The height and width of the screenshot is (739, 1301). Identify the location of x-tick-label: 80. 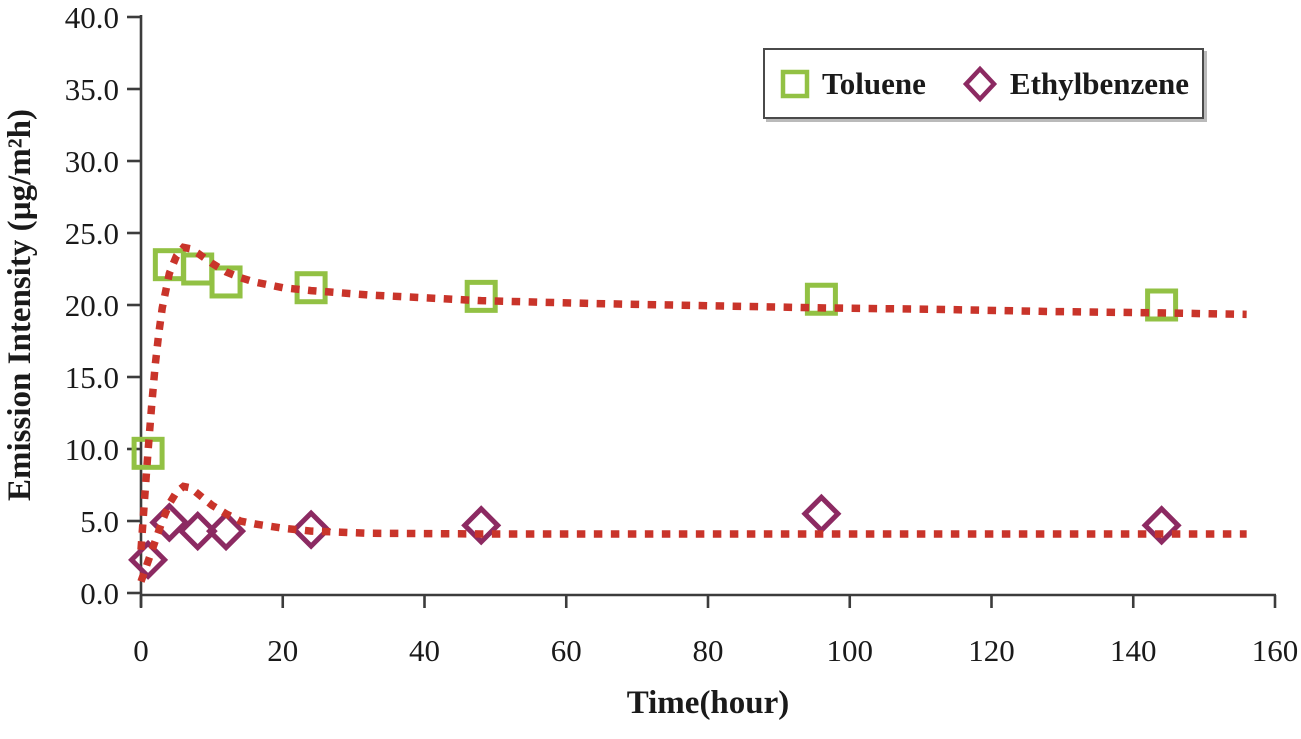
(708, 650).